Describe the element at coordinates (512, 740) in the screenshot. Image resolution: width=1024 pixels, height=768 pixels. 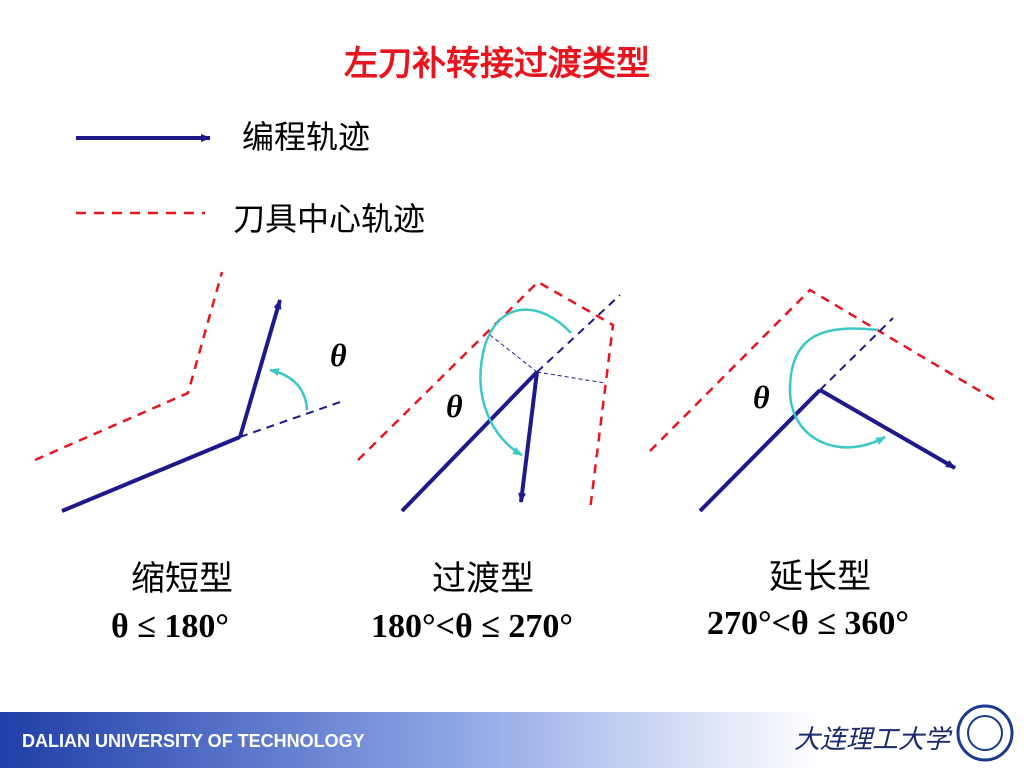
I see `footer-bar` at that location.